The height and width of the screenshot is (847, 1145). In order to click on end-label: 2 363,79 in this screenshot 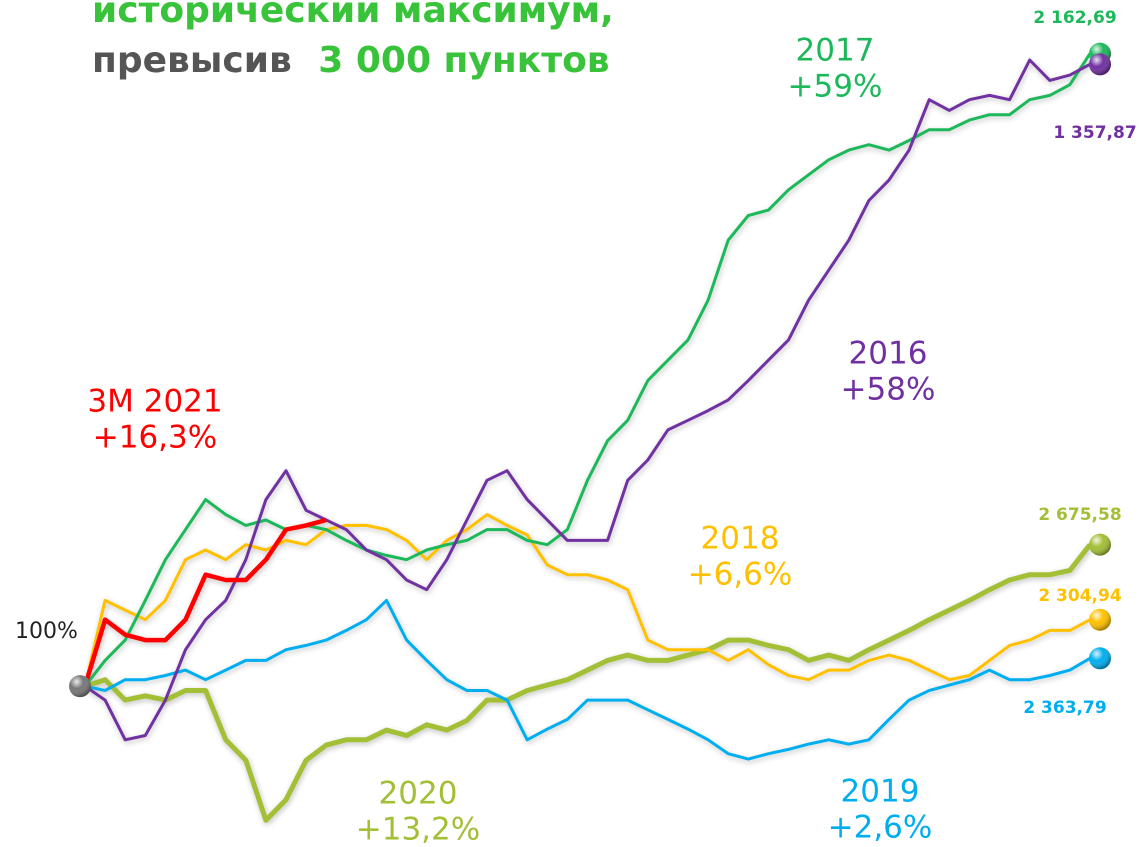, I will do `click(1064, 708)`.